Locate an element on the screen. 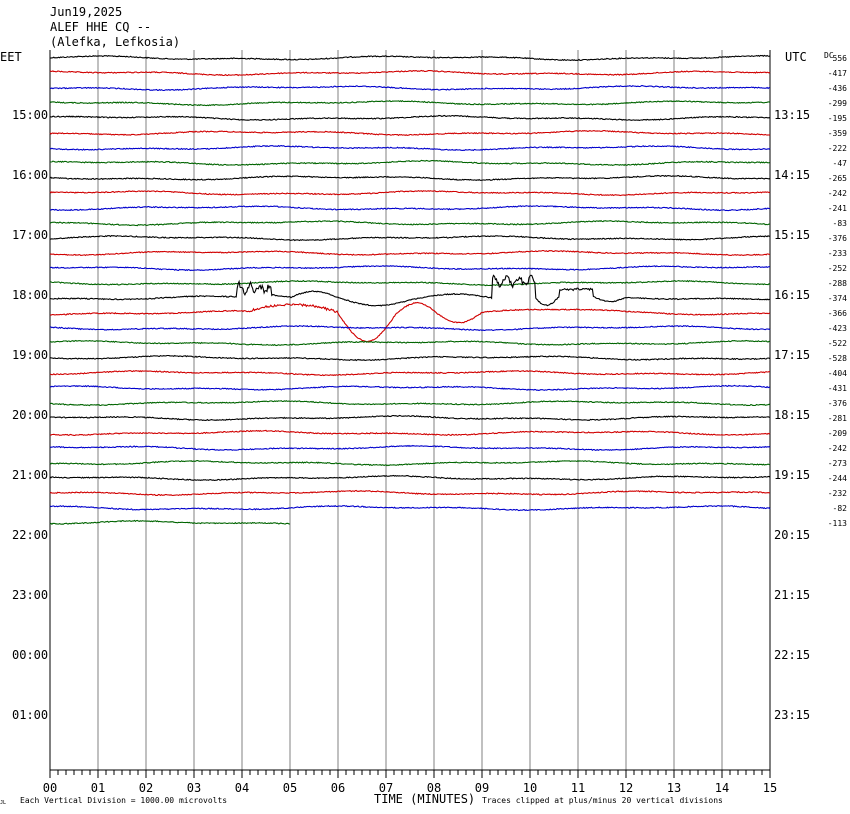 The height and width of the screenshot is (814, 850). dc-offset-value: -83 is located at coordinates (840, 223).